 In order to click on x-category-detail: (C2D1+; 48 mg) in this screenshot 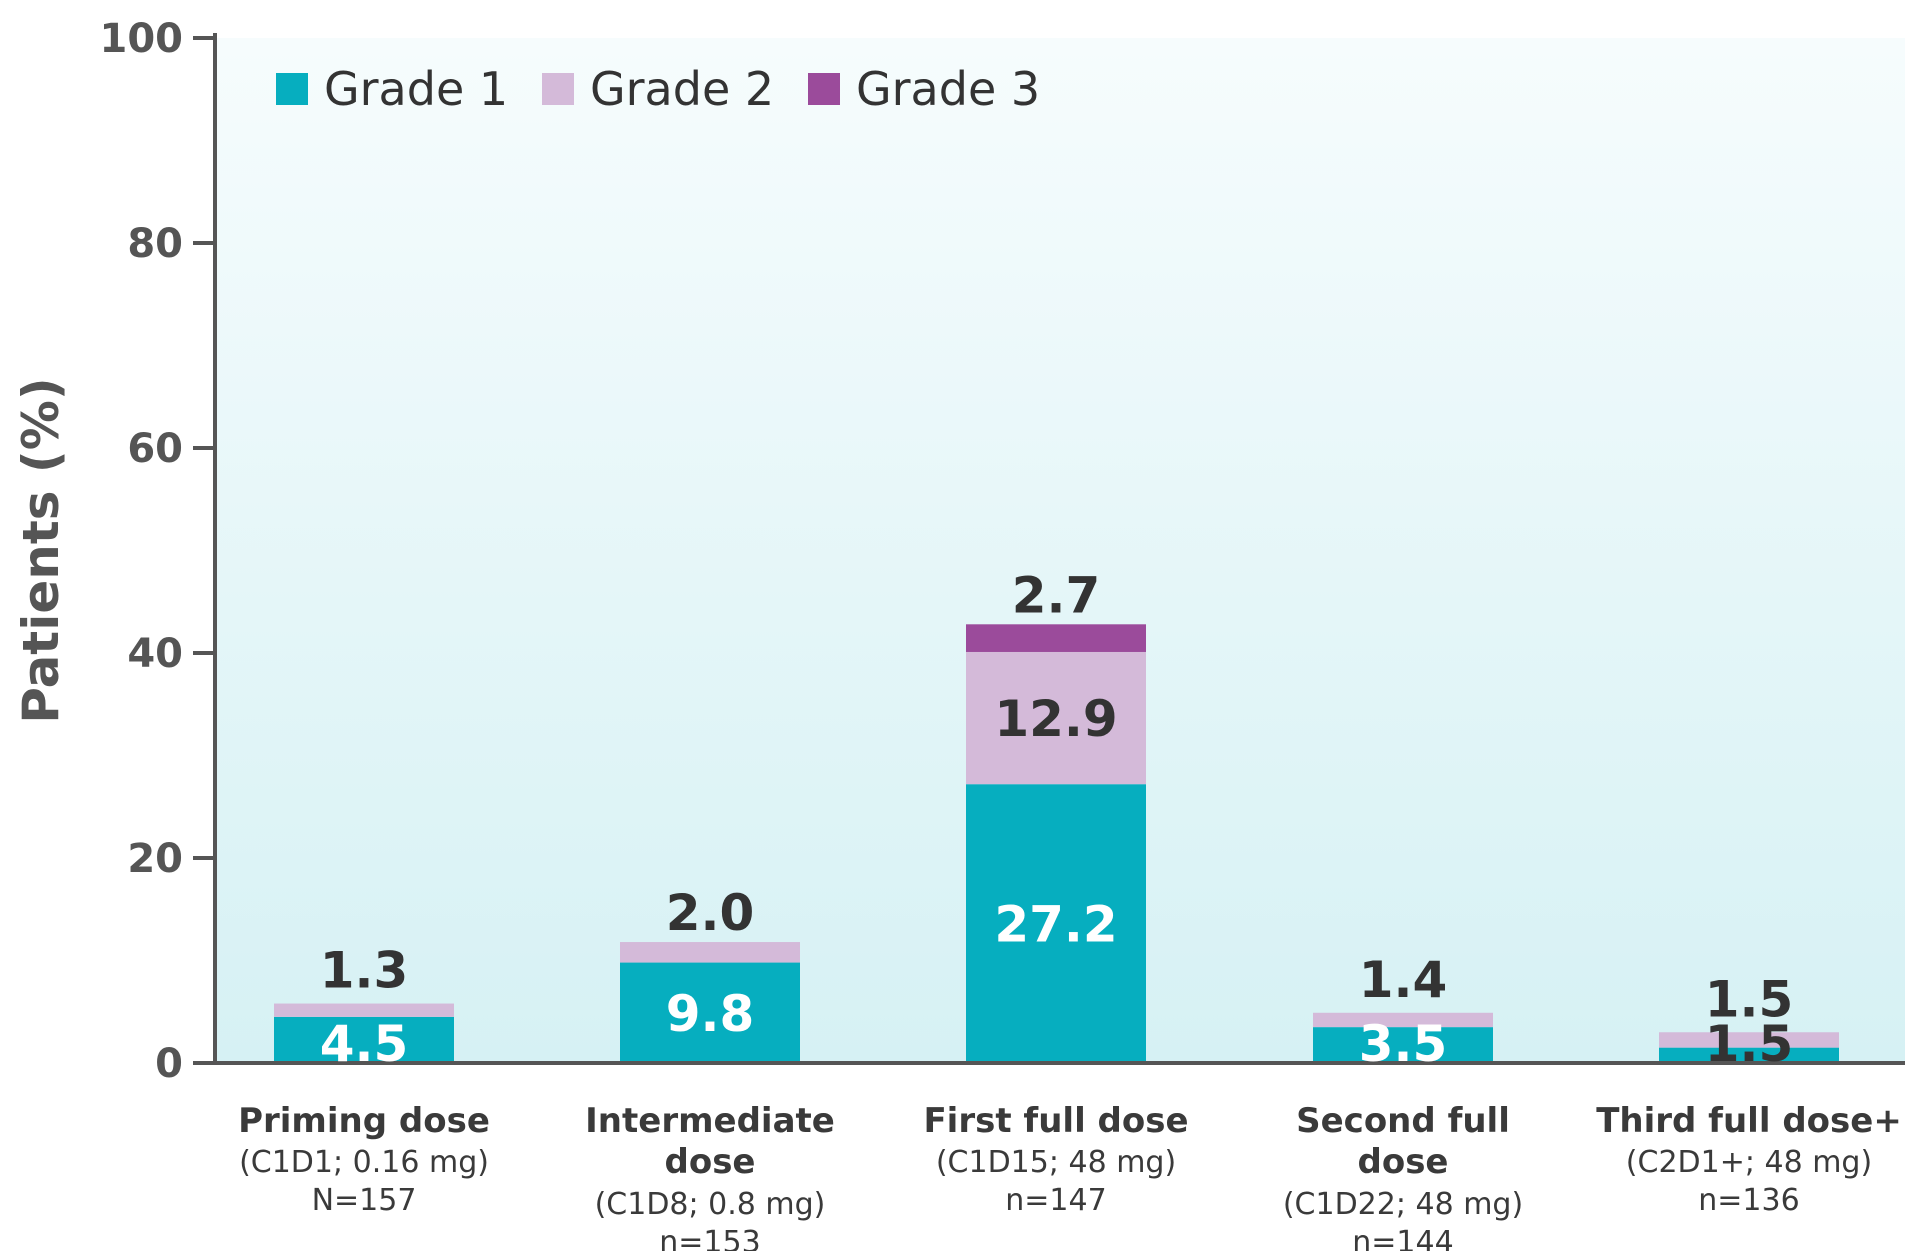, I will do `click(1749, 1162)`.